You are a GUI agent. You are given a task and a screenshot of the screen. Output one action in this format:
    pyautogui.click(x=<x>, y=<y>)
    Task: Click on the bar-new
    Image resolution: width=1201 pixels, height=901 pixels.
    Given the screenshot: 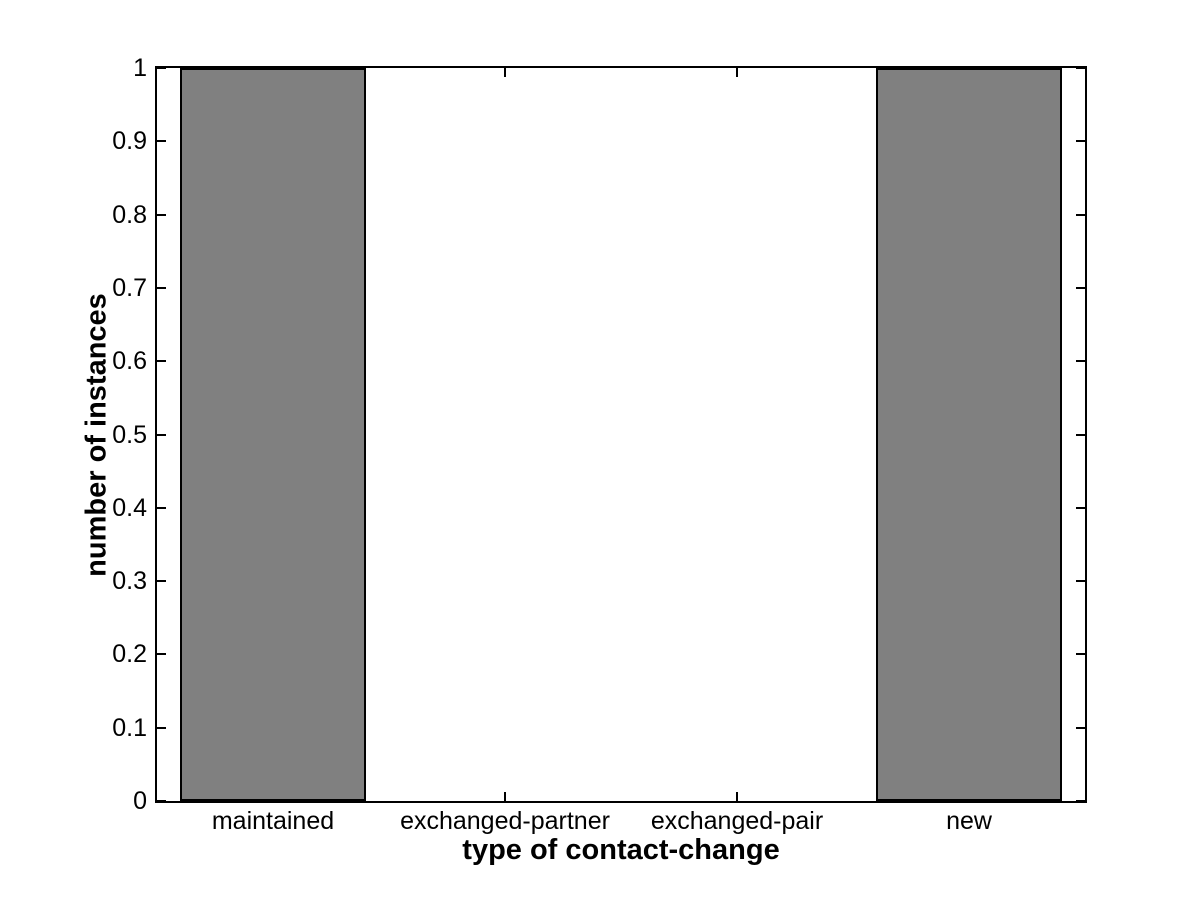 What is the action you would take?
    pyautogui.click(x=969, y=434)
    